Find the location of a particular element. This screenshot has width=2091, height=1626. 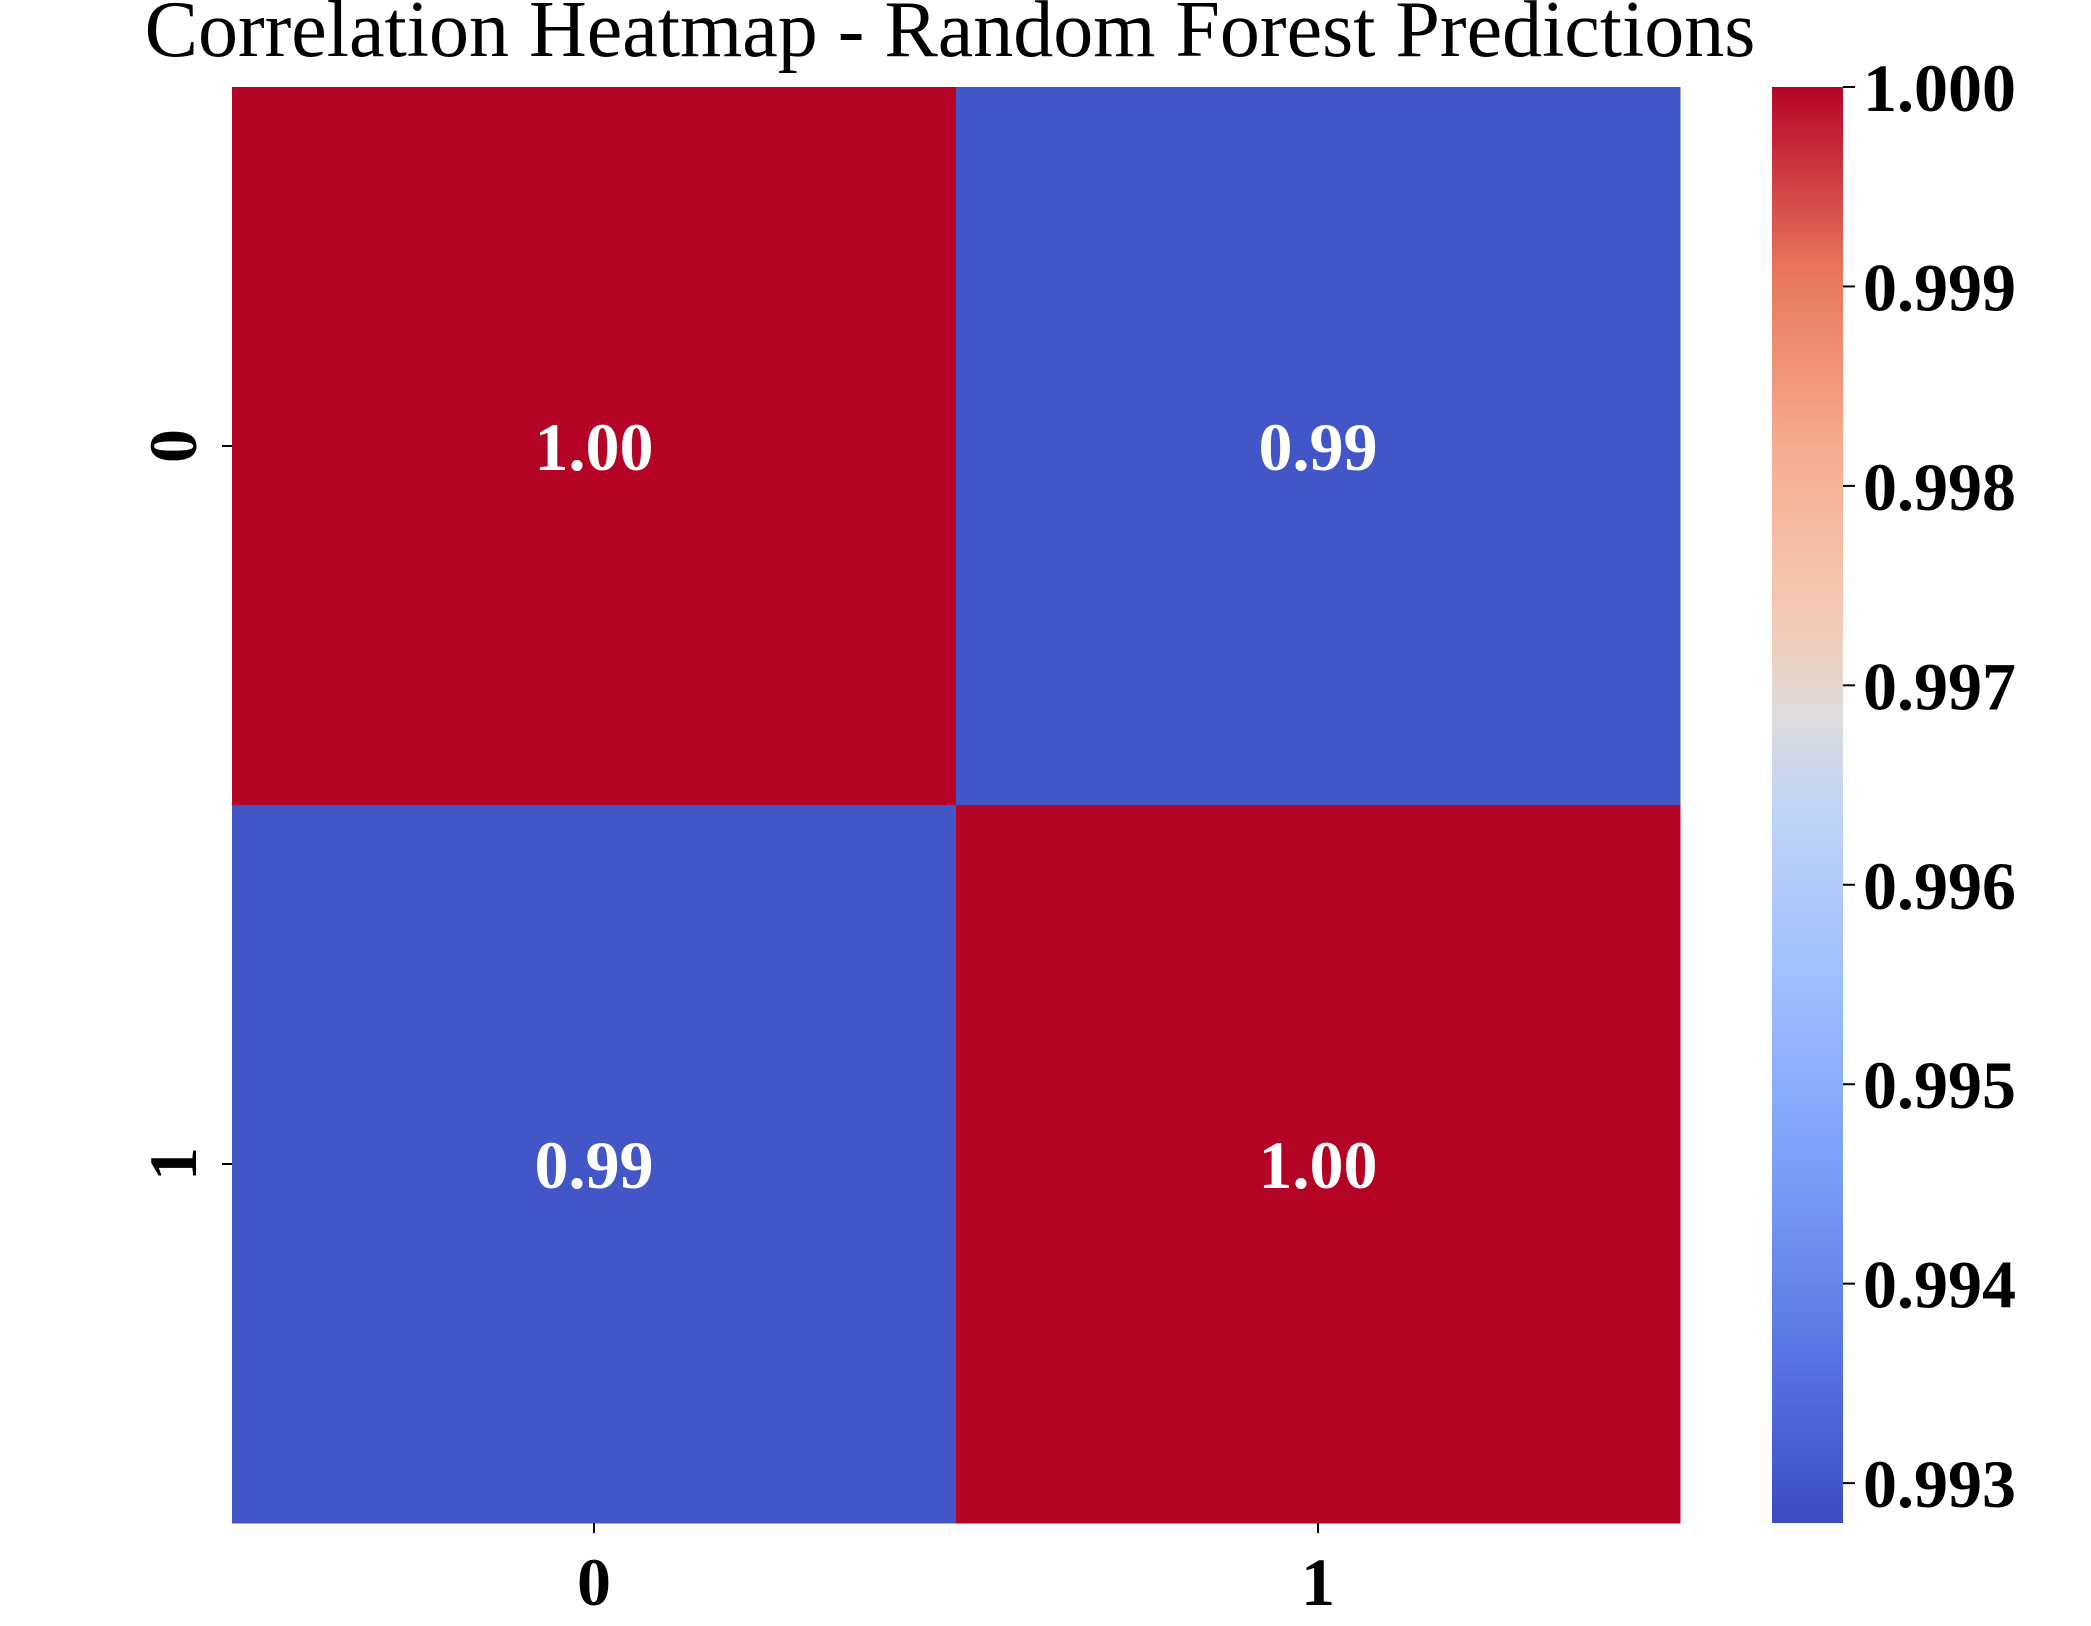

colorbar-tick-label-3: 0.996 is located at coordinates (1939, 886).